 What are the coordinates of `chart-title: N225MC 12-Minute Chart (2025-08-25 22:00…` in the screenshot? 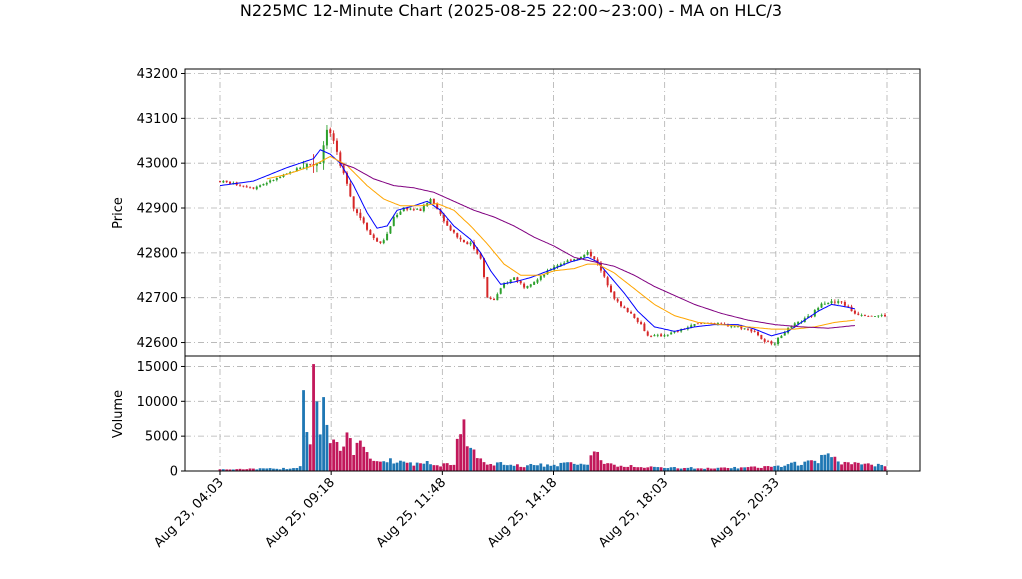 It's located at (511, 10).